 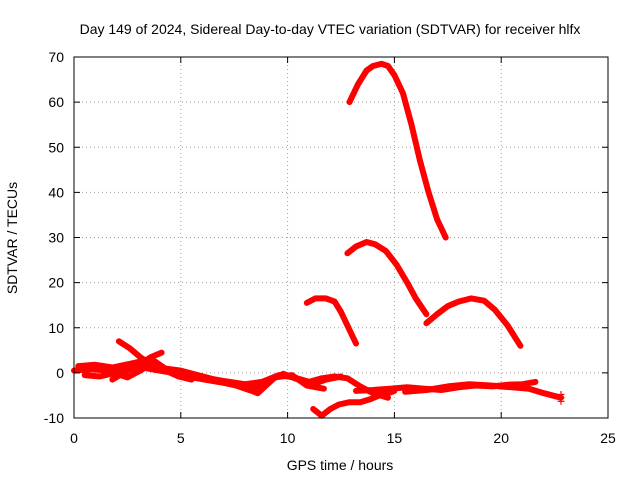 I want to click on y-tick-label: 30, so click(x=56, y=238).